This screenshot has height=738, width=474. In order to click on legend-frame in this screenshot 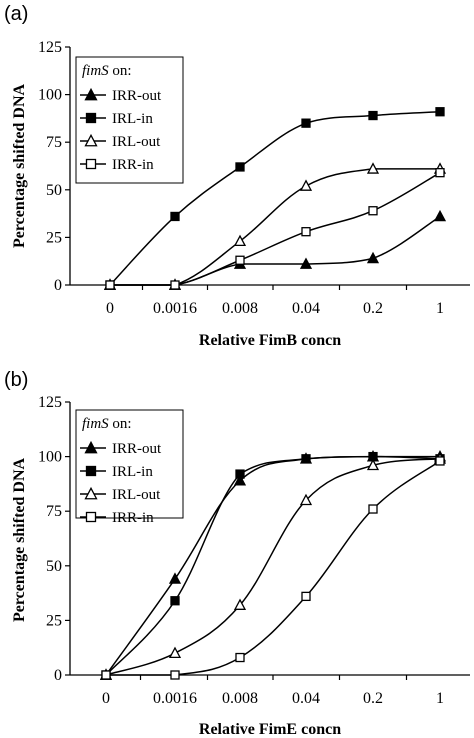, I will do `click(129, 464)`.